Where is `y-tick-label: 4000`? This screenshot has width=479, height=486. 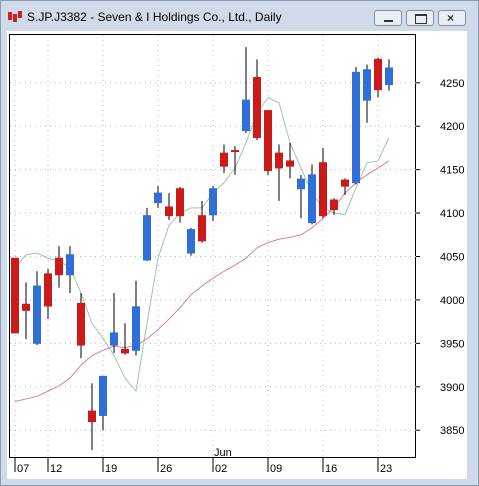 y-tick-label: 4000 is located at coordinates (452, 301).